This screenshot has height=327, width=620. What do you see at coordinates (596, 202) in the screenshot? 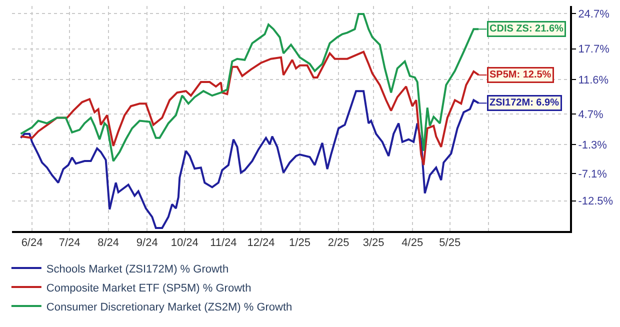
I see `y-tick-label: -12.5%` at bounding box center [596, 202].